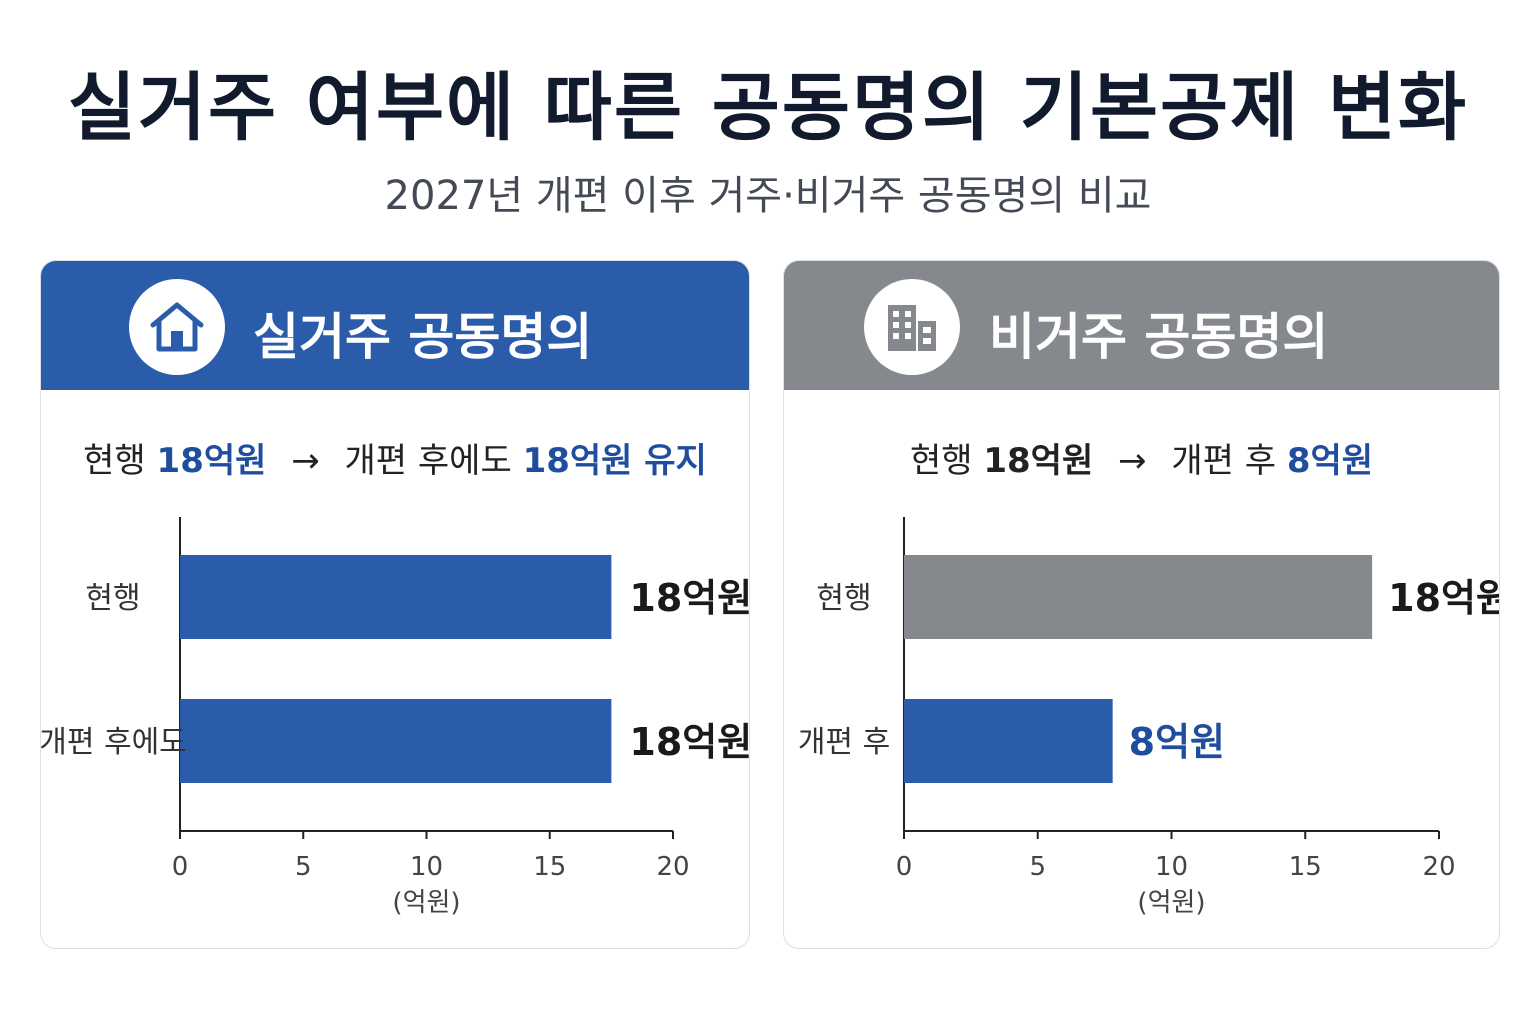  Describe the element at coordinates (768, 108) in the screenshot. I see `page-title: 실거주 여부에 따른 공동명의 기본공제 변화` at that location.